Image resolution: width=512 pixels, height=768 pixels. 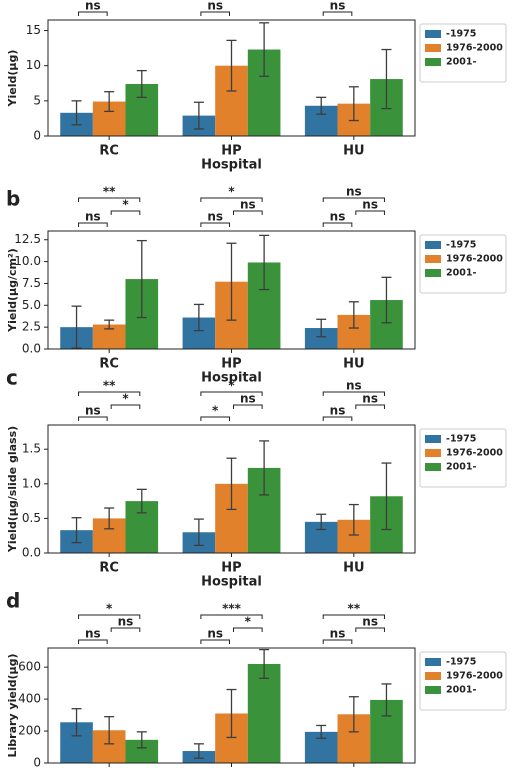 I want to click on y-tick-label: 7.5, so click(x=31, y=283).